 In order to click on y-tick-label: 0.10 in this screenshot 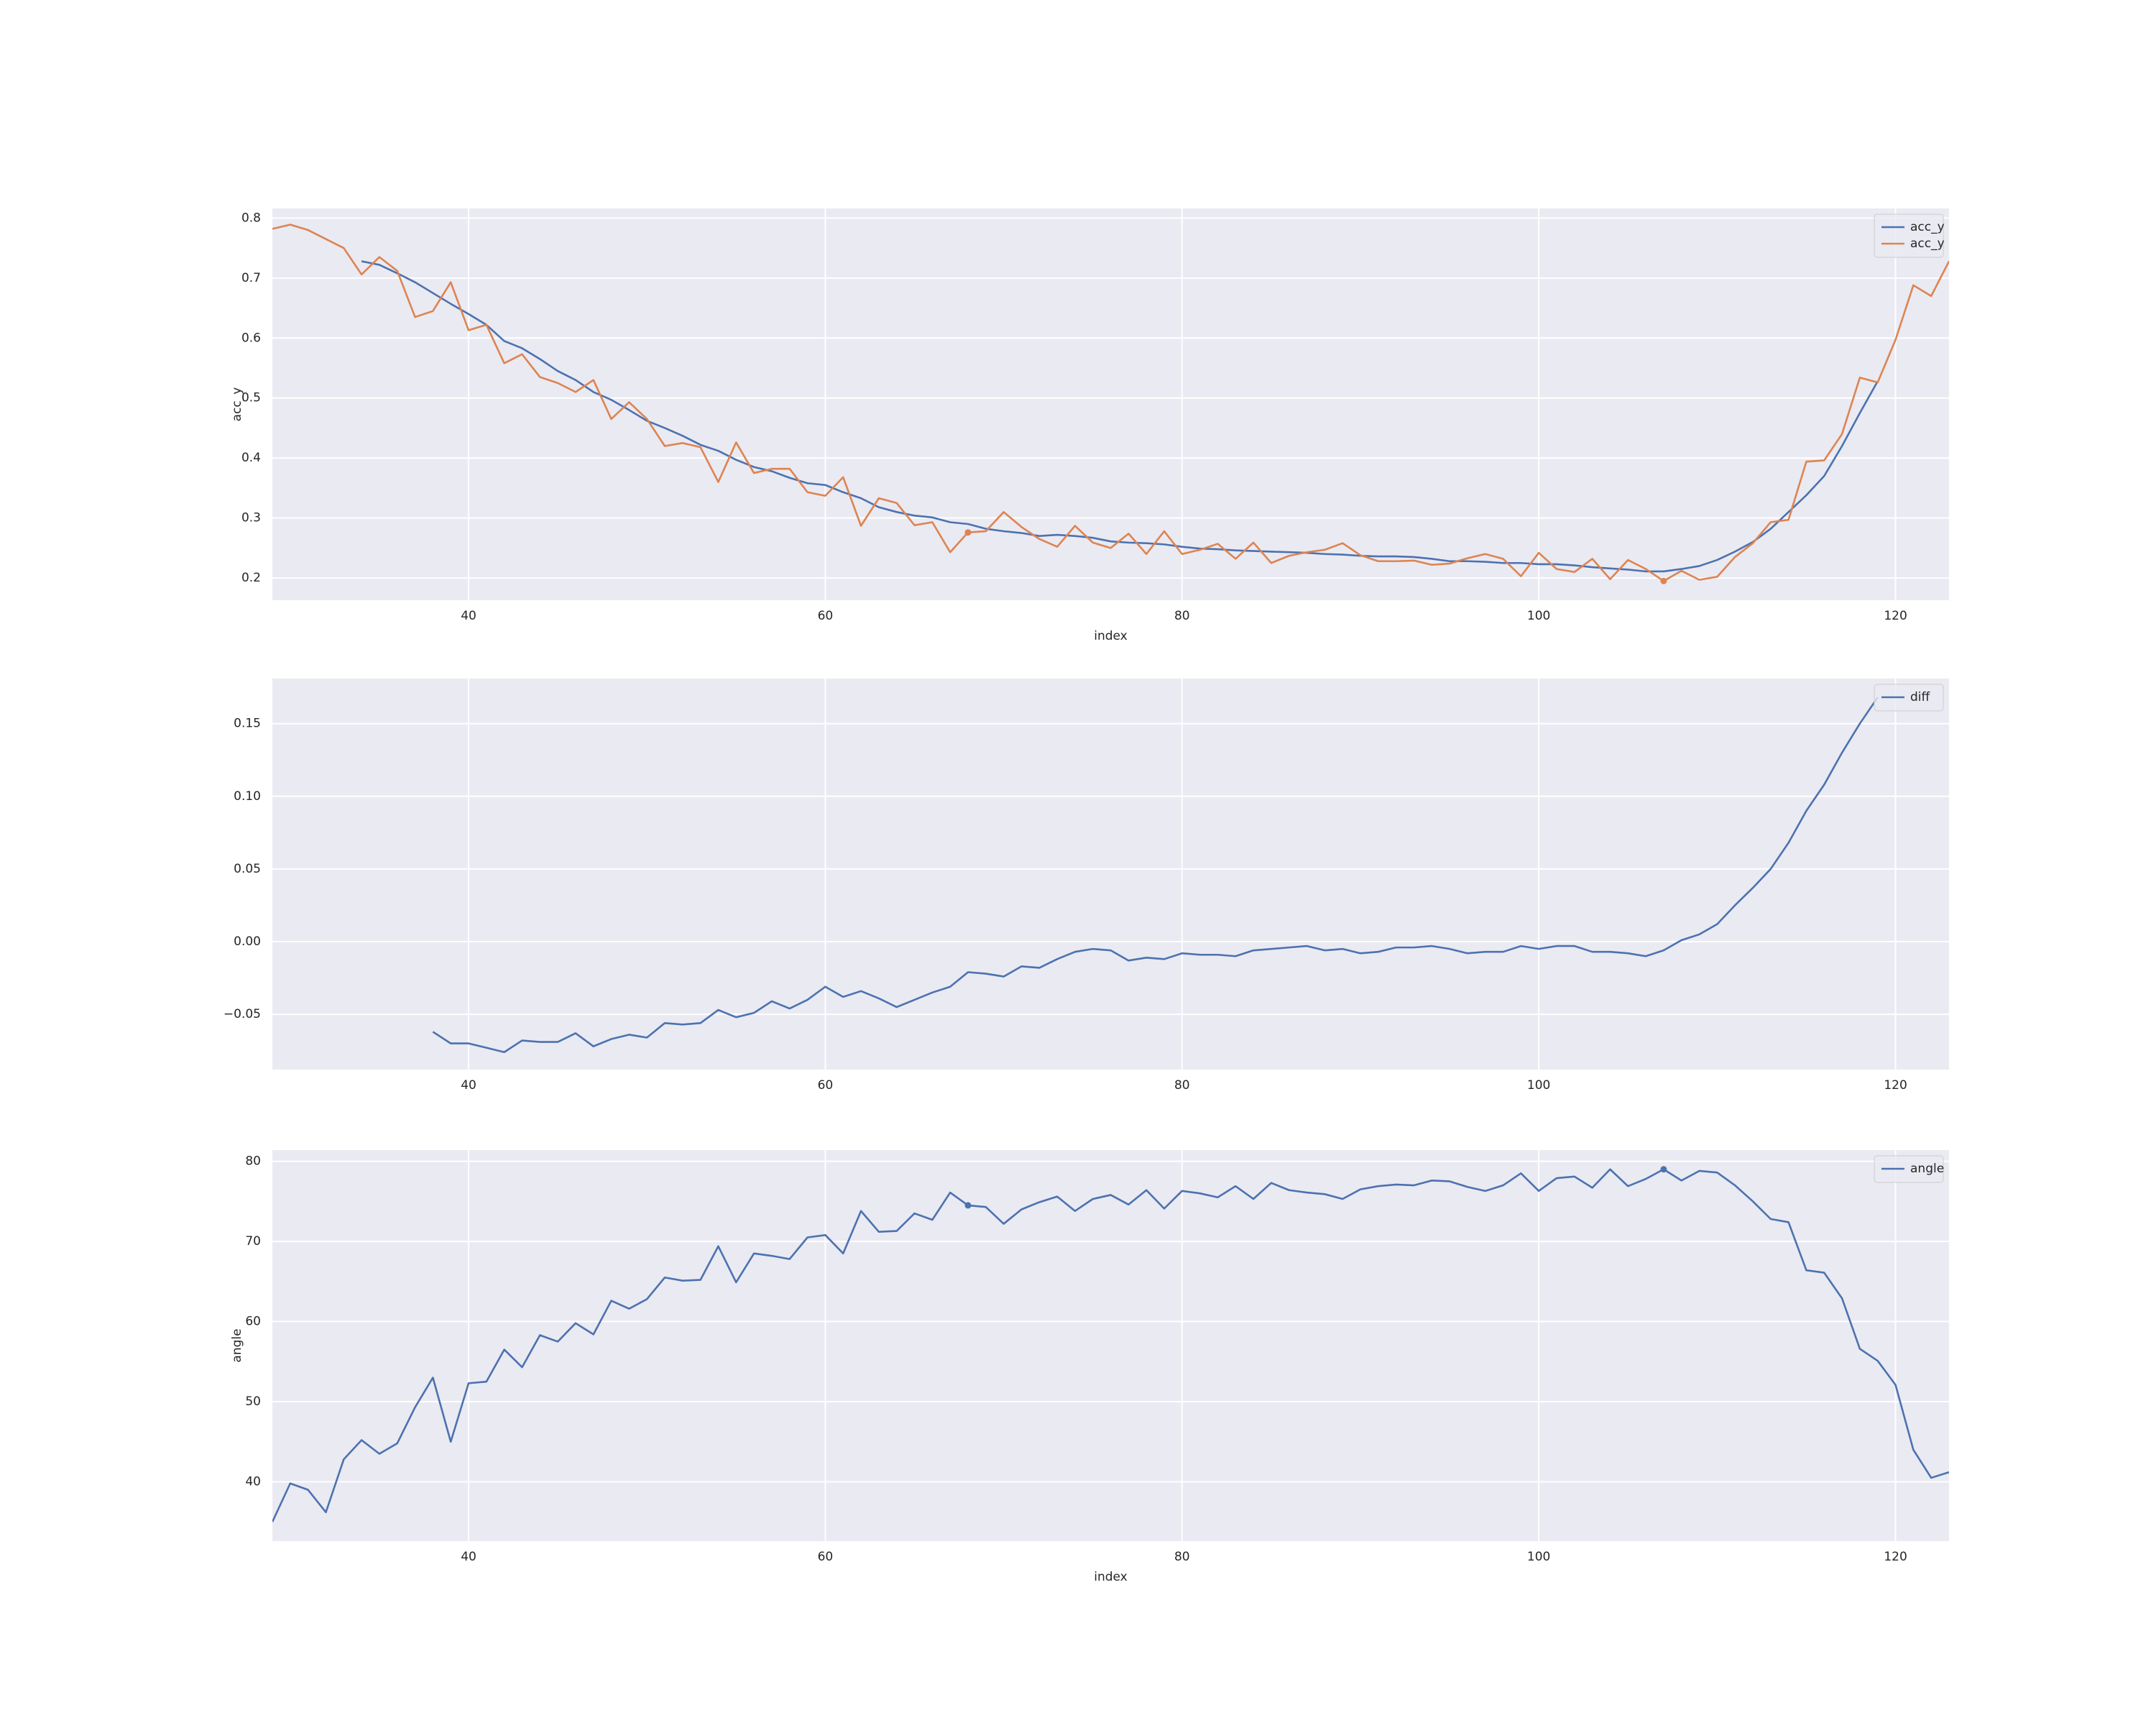, I will do `click(248, 796)`.